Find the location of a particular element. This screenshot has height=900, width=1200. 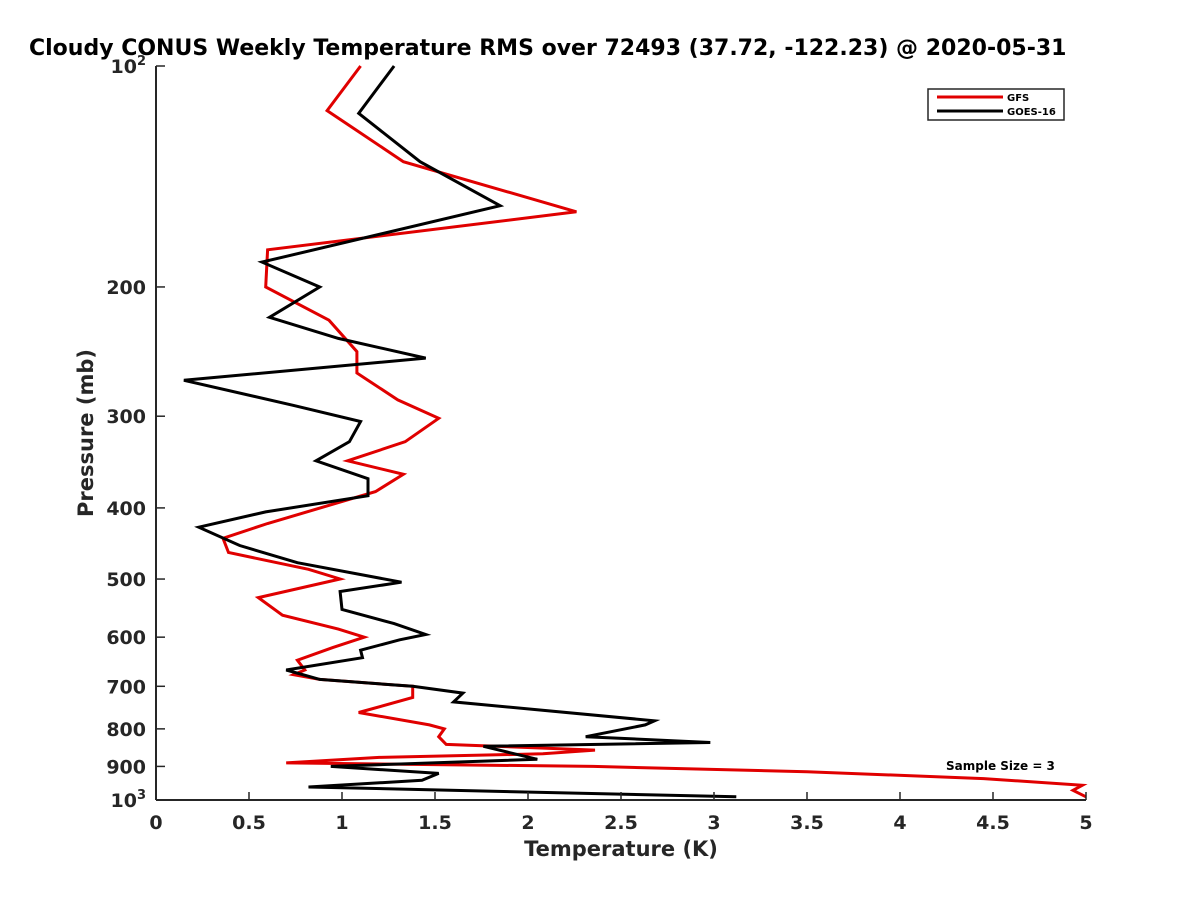

x-axis-ticks: 0 0.5 1 1.5 2 2.5 3 3.5 4 4.5 5 is located at coordinates (621, 813).